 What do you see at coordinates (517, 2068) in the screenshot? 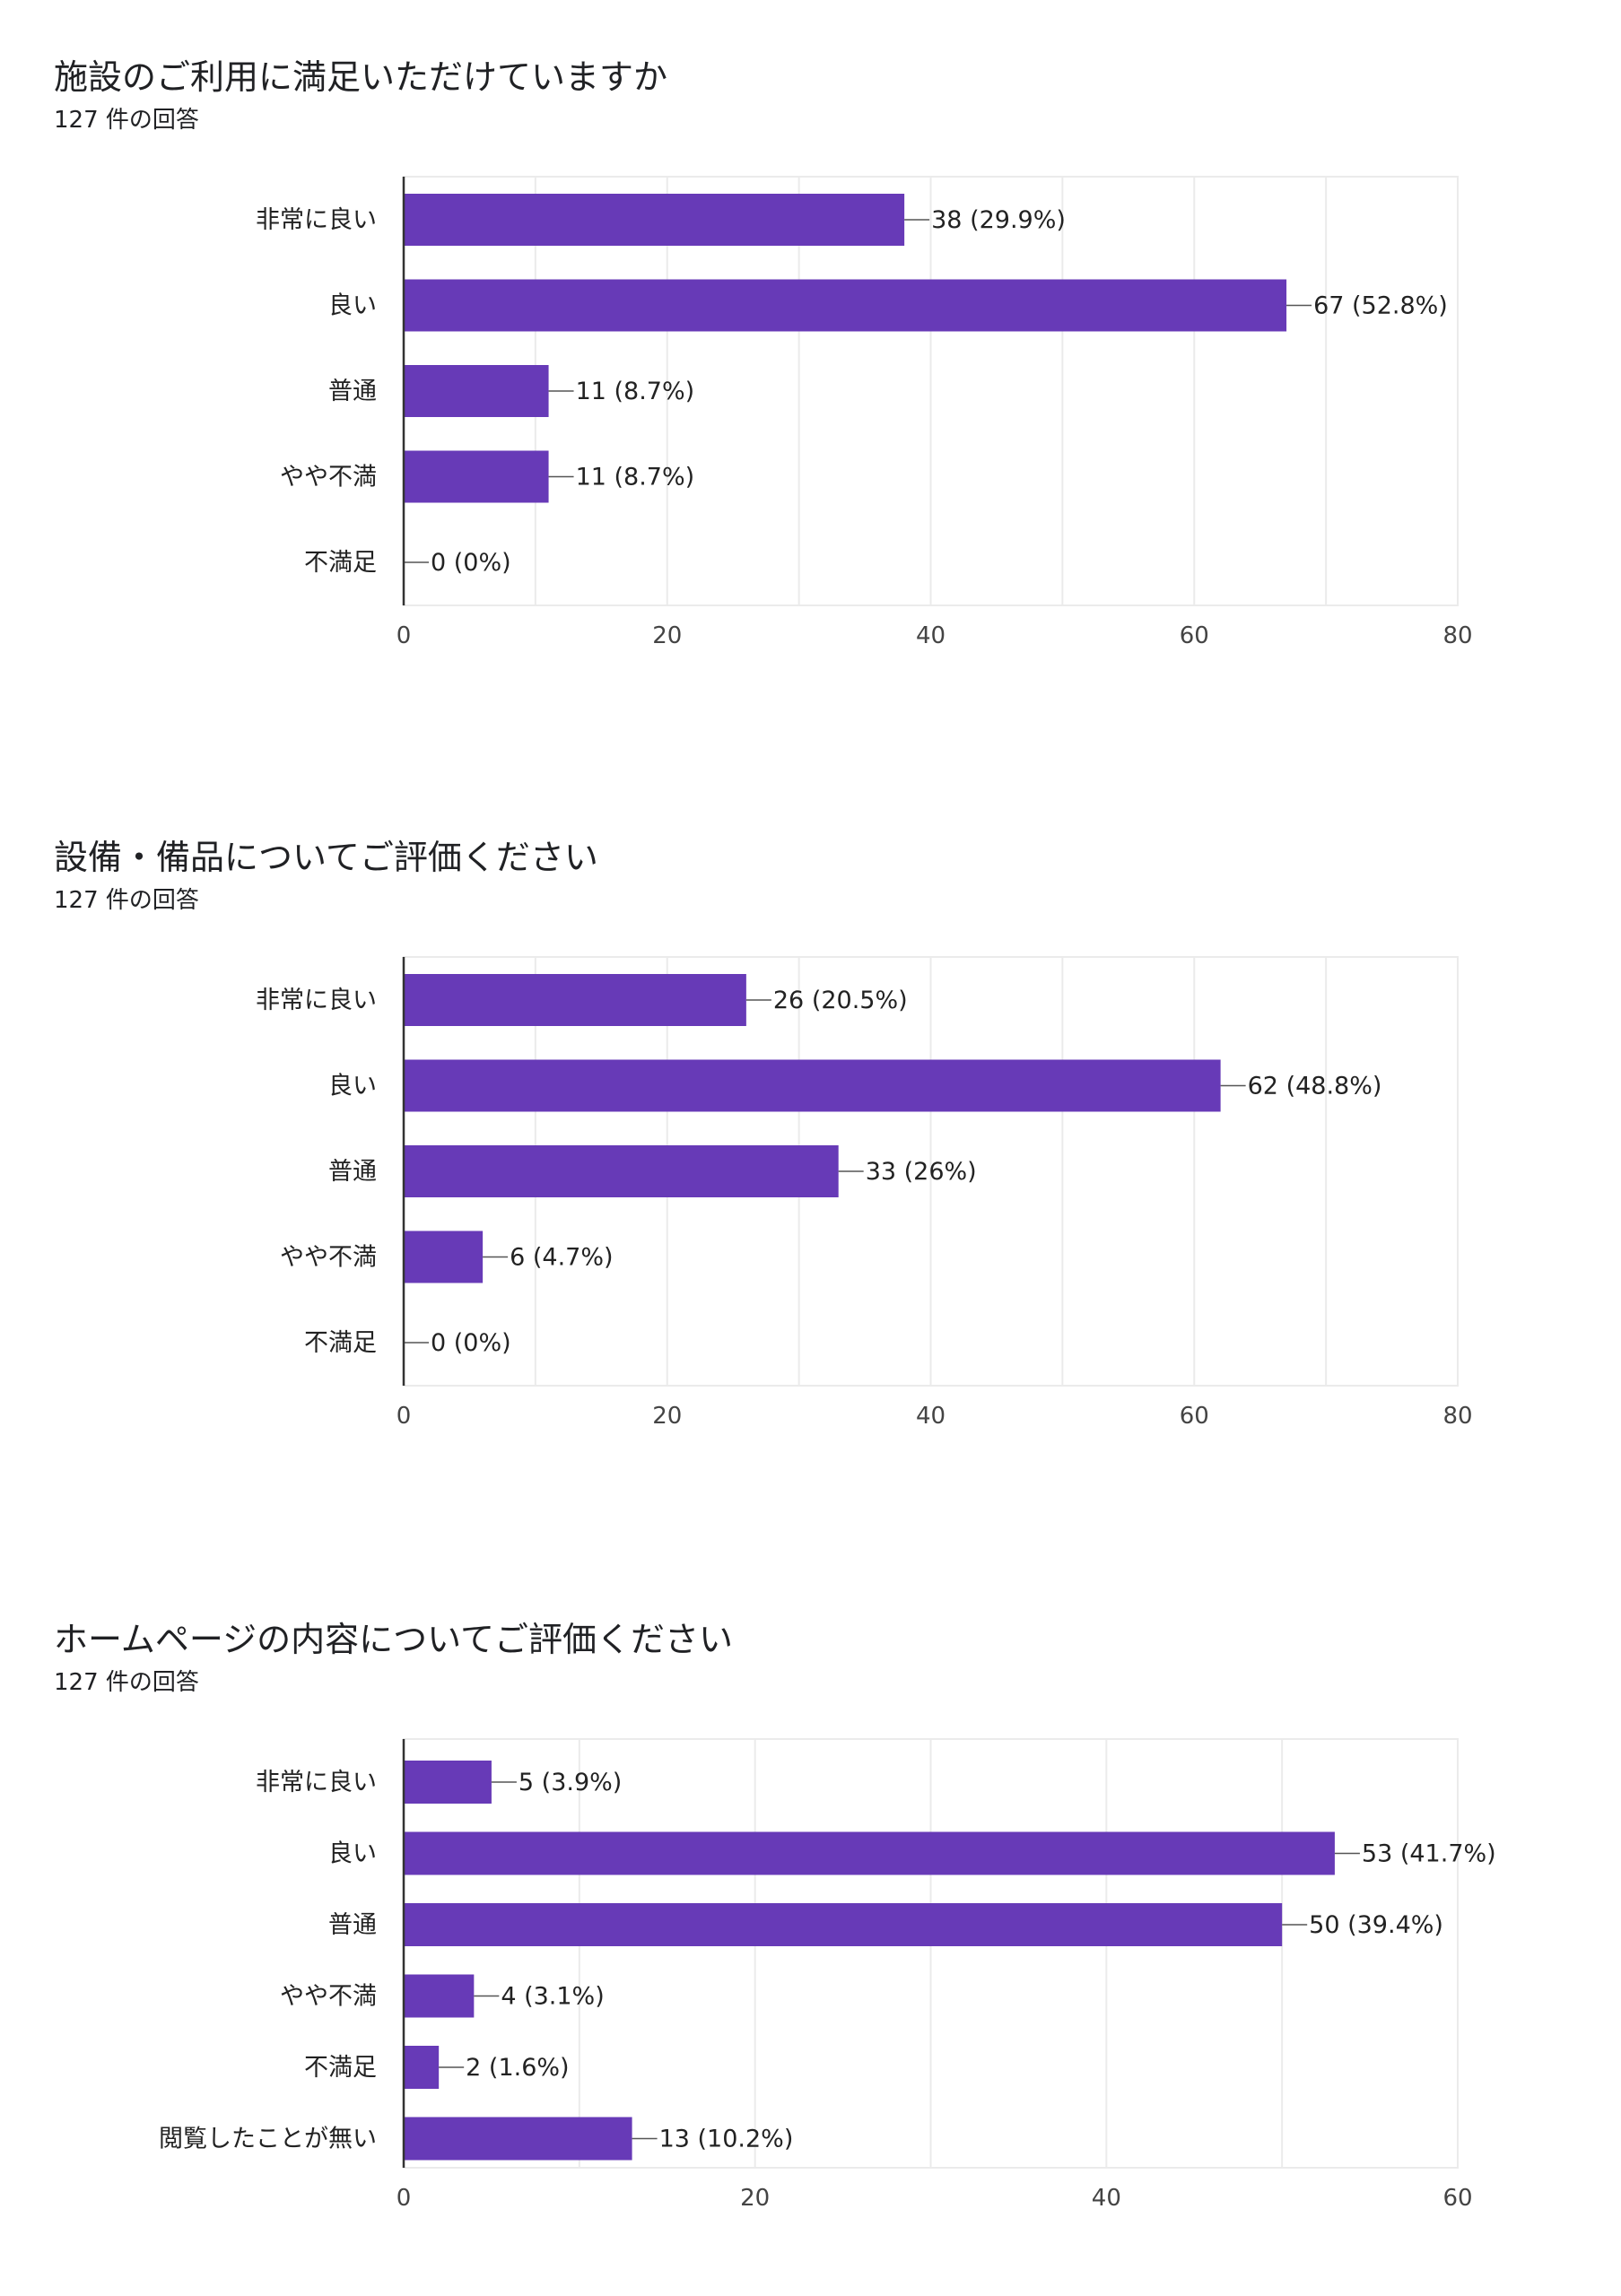
I see `data-label: 2 (1.6%)` at bounding box center [517, 2068].